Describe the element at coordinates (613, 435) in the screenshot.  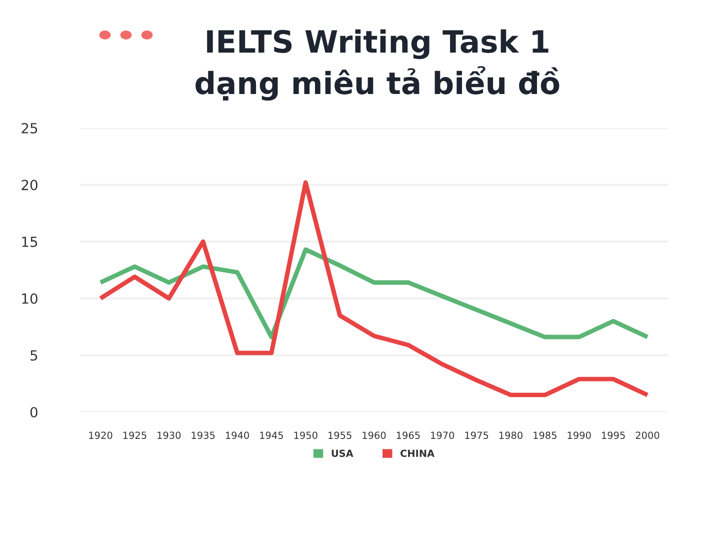
I see `x-tick-label: 1995` at that location.